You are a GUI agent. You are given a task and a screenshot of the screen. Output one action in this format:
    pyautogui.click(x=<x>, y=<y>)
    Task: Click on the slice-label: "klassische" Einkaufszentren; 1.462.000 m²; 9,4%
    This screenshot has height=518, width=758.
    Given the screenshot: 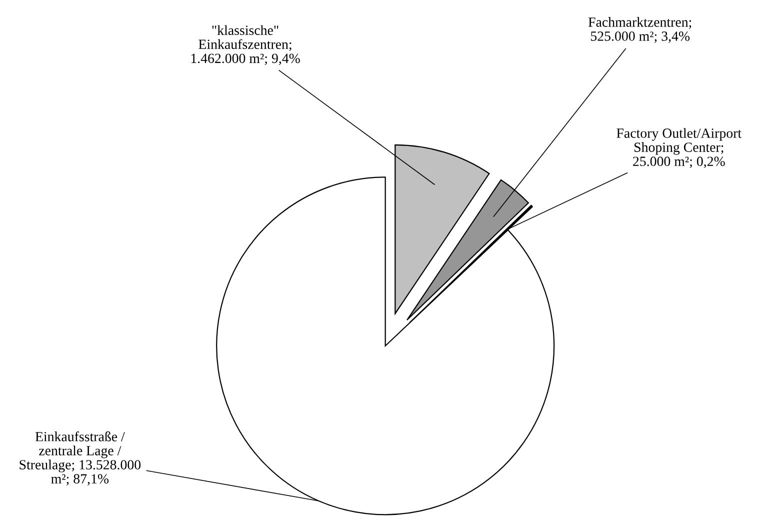 What is the action you would take?
    pyautogui.click(x=245, y=45)
    